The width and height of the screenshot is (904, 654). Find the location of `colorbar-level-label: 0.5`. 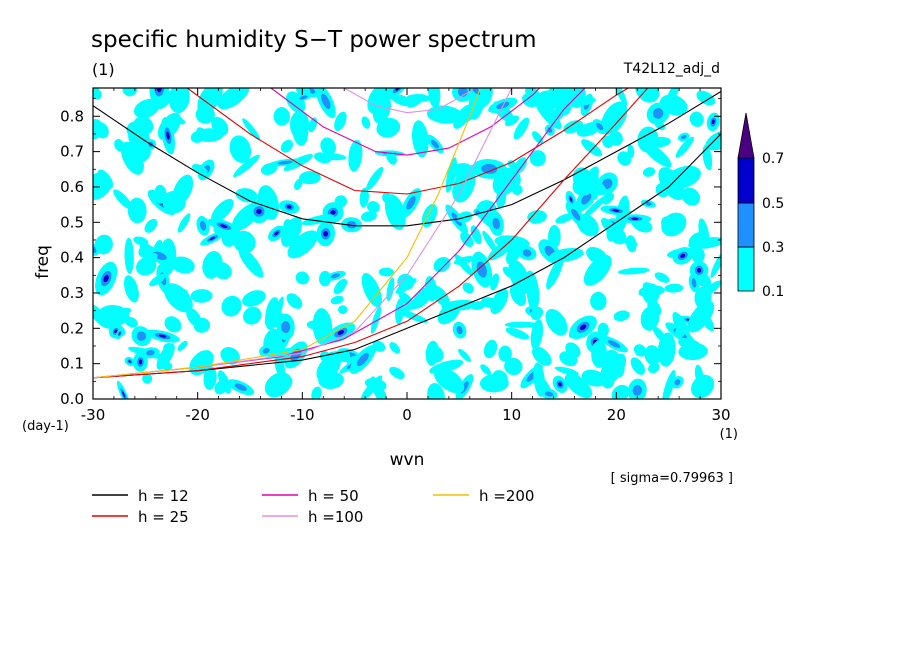

colorbar-level-label: 0.5 is located at coordinates (773, 204).